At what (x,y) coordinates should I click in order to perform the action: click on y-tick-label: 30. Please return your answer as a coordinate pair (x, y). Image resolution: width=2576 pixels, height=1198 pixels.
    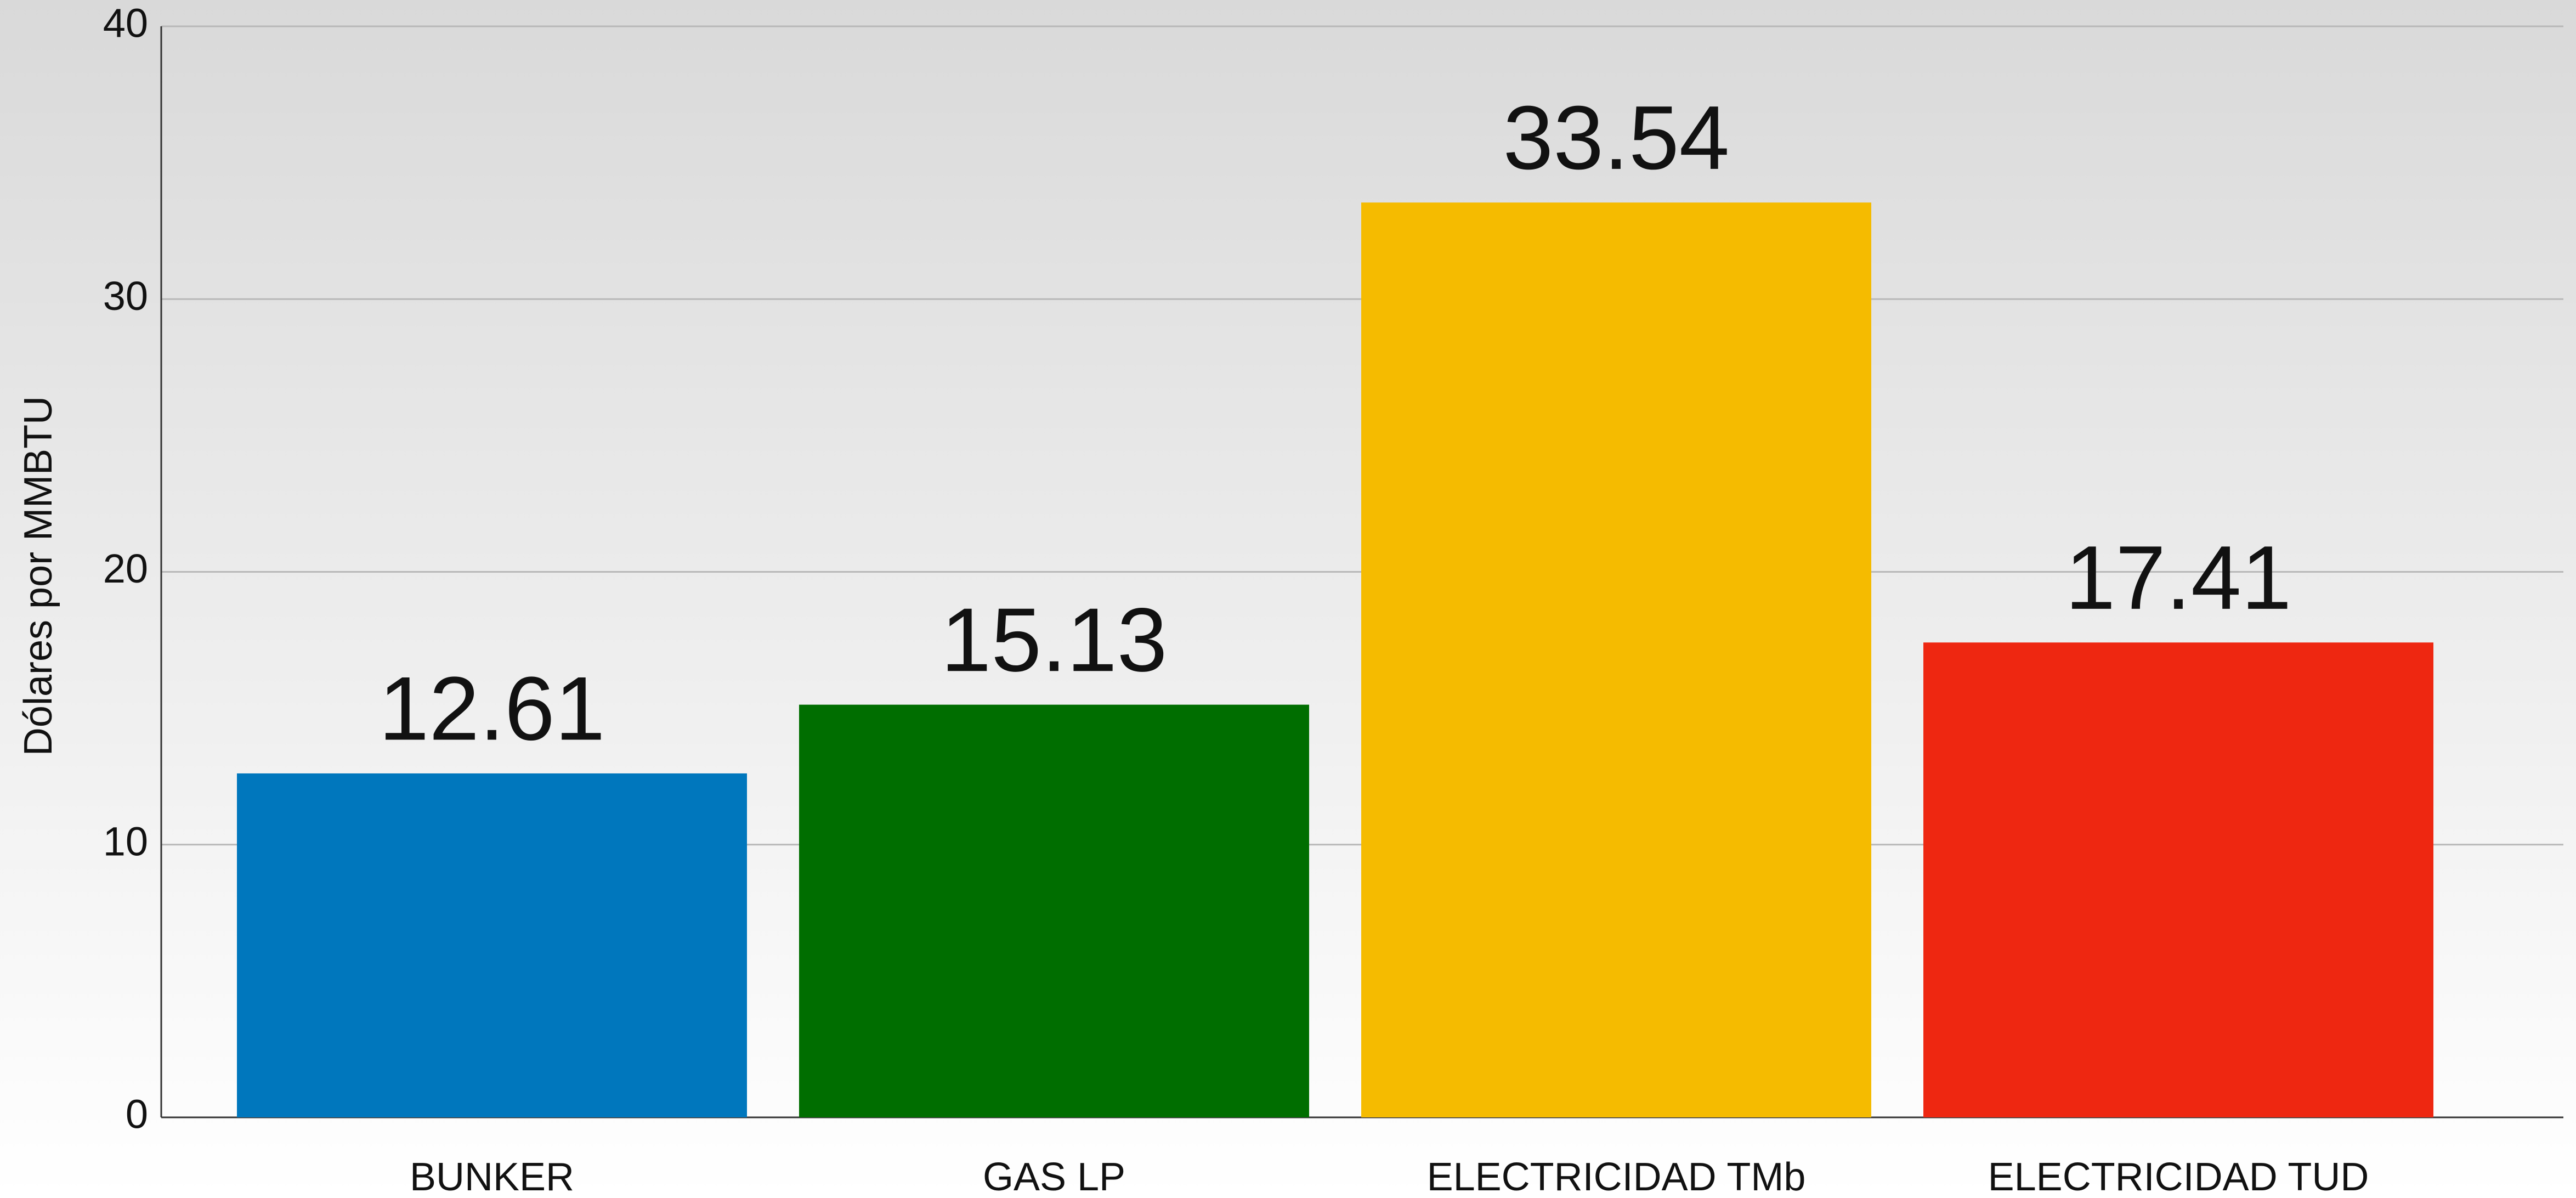
    Looking at the image, I should click on (126, 296).